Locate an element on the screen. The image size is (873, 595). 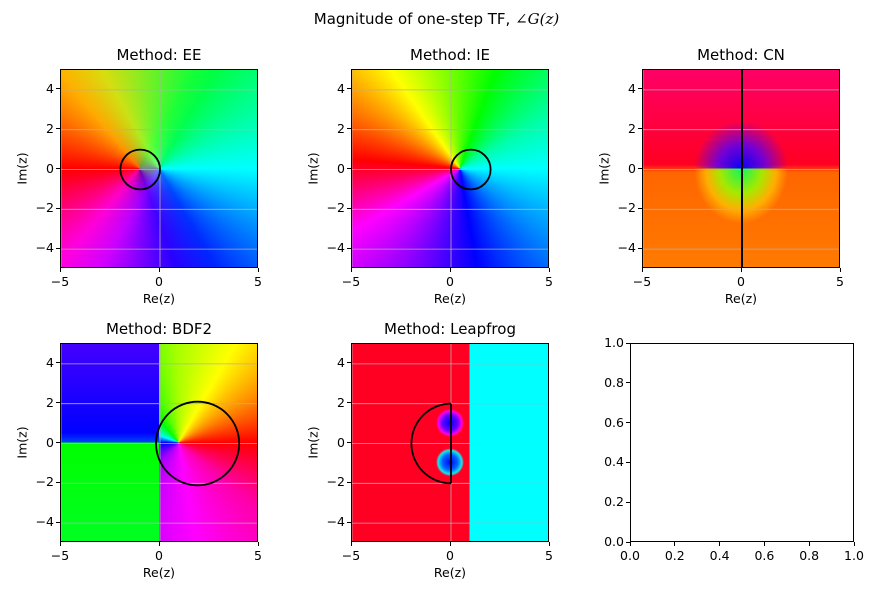
figure-title: Magnitude of one-step TF, ∠G(z) is located at coordinates (436, 19).